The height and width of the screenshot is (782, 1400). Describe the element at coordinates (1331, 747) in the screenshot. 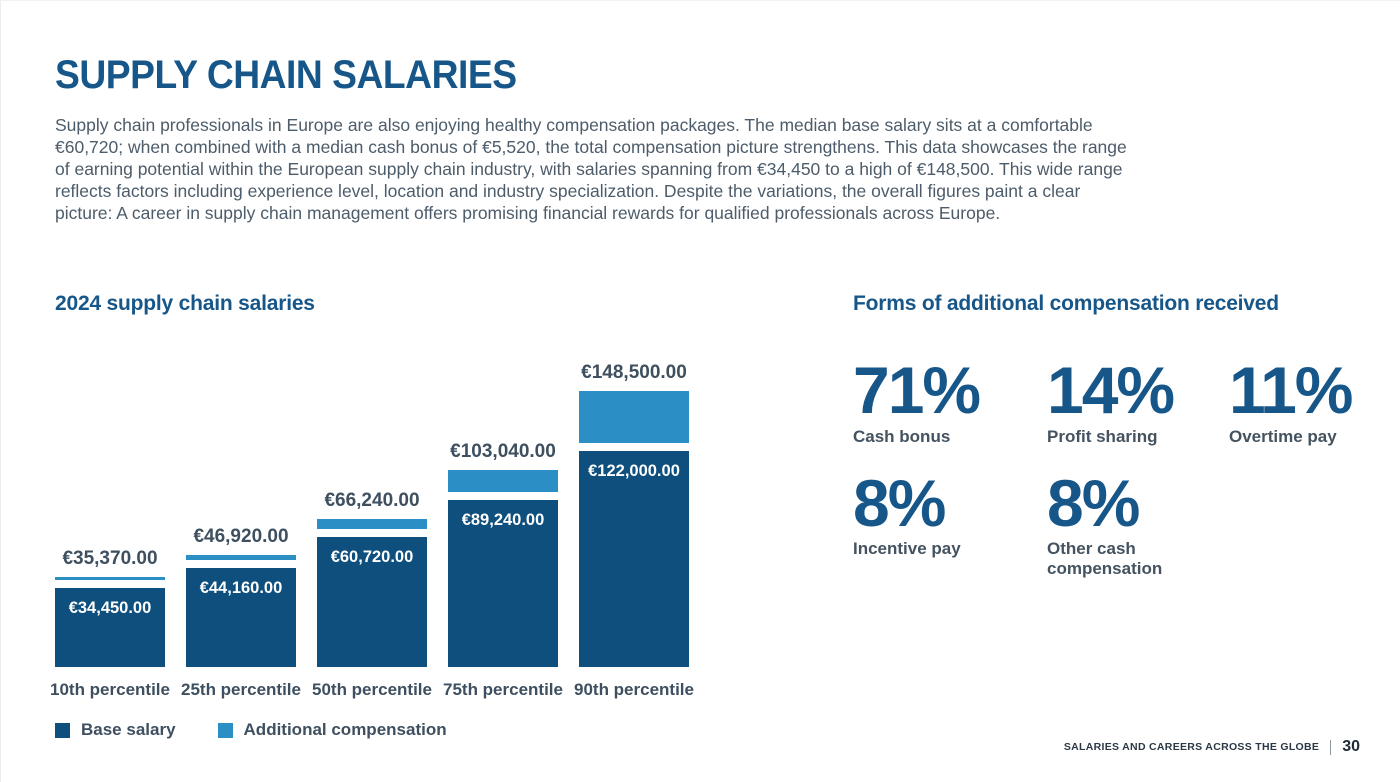

I see `footer-divider` at that location.